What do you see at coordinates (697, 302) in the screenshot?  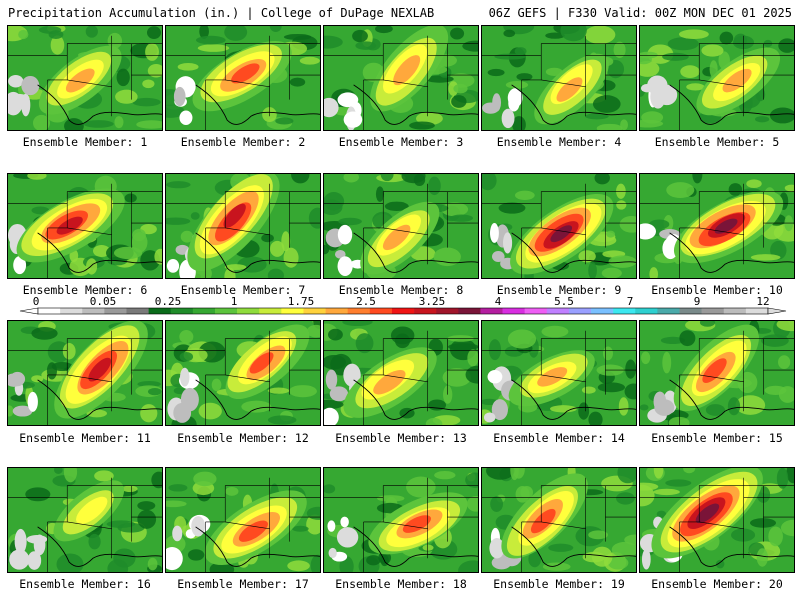 I see `colorbar-tick-label: 9` at bounding box center [697, 302].